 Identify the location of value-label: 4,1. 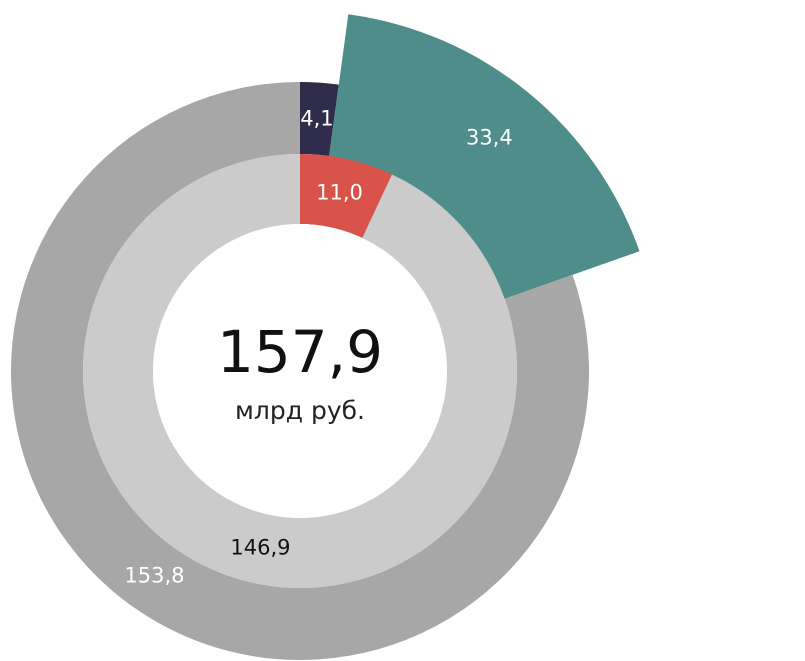
(316, 119).